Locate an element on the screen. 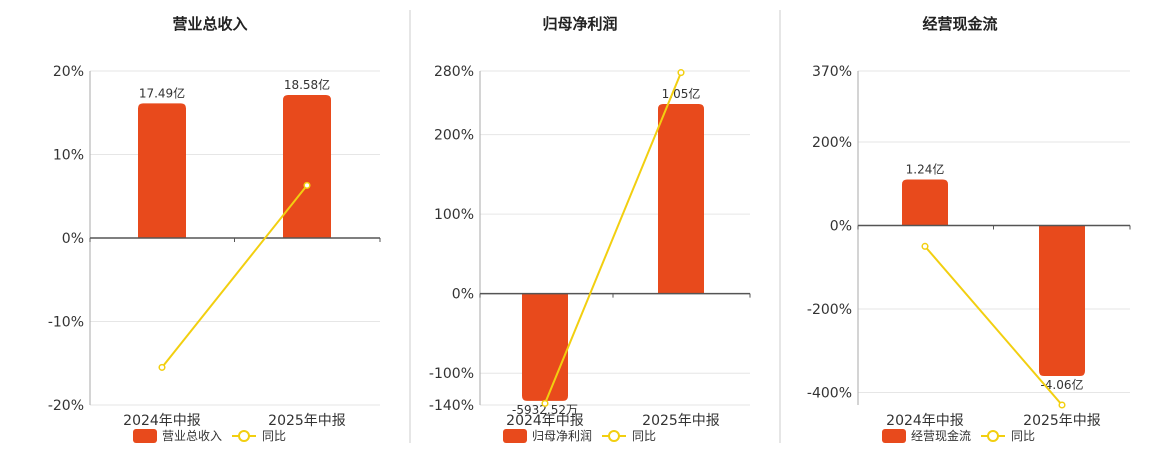  y-tick-label: -200% is located at coordinates (829, 310).